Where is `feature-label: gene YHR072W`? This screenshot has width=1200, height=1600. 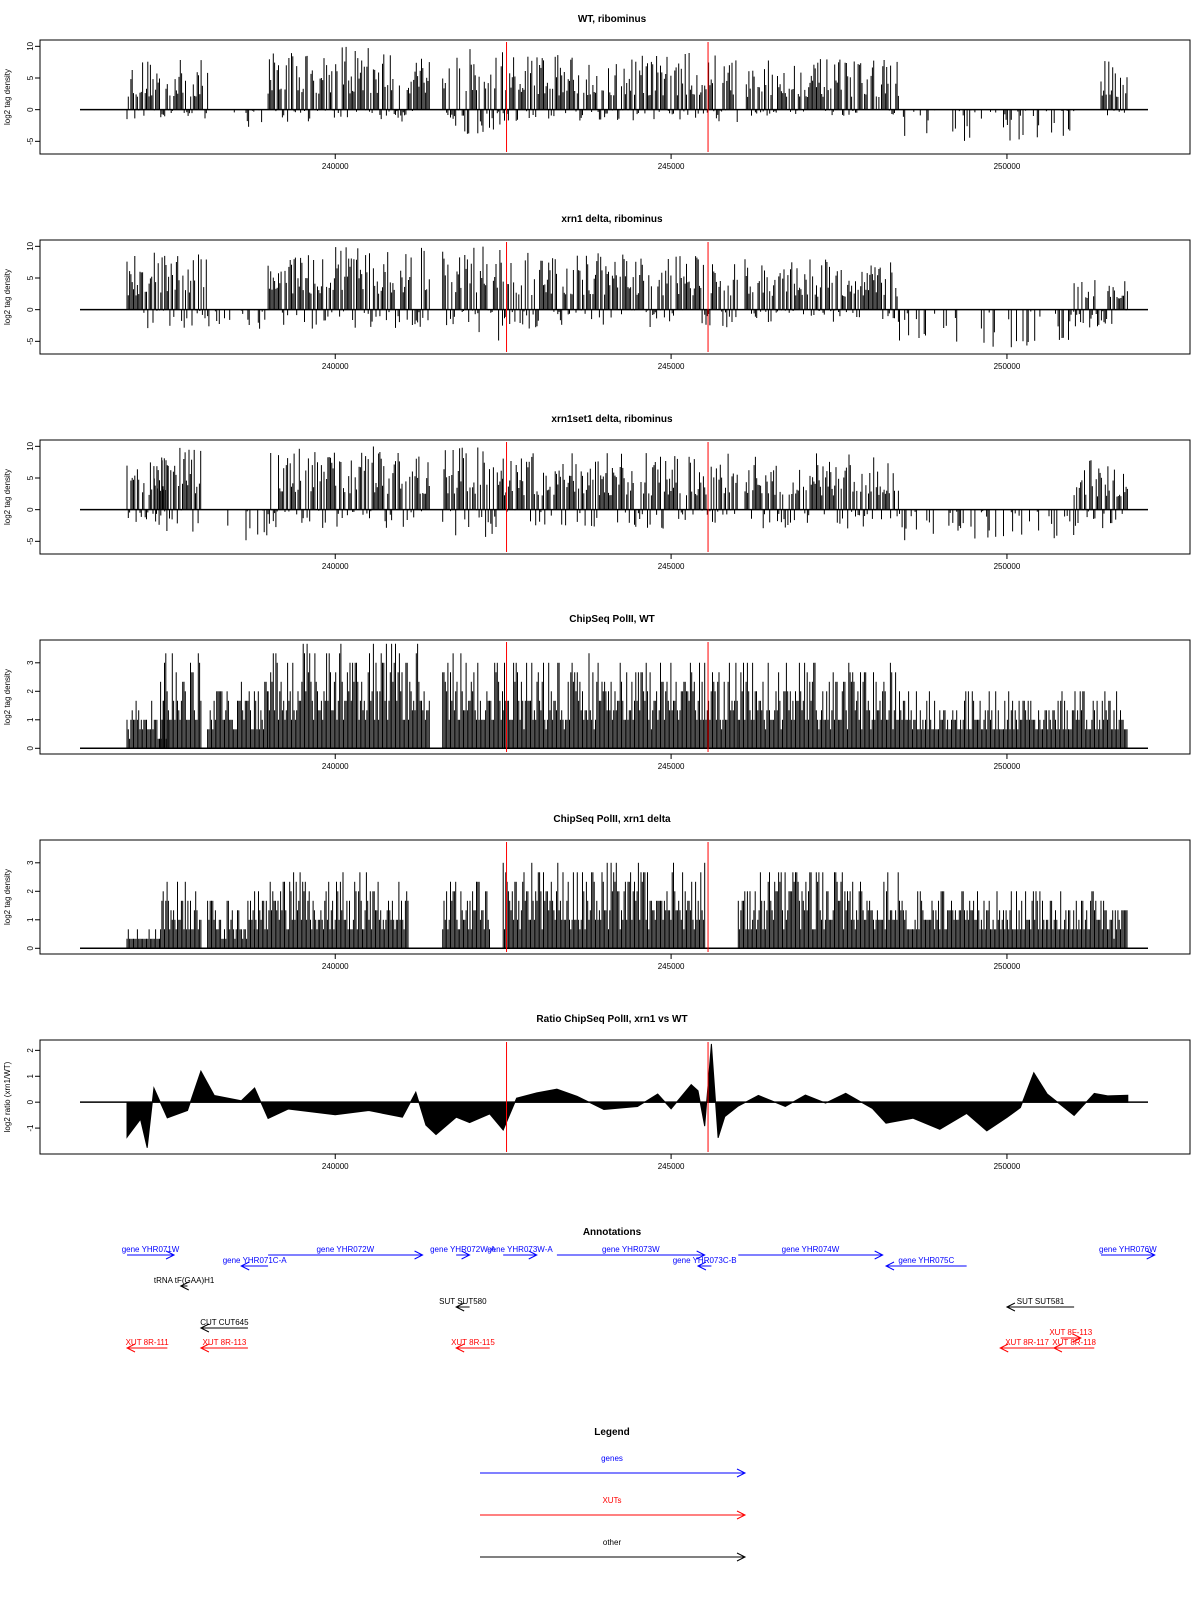
feature-label: gene YHR072W is located at coordinates (345, 1249).